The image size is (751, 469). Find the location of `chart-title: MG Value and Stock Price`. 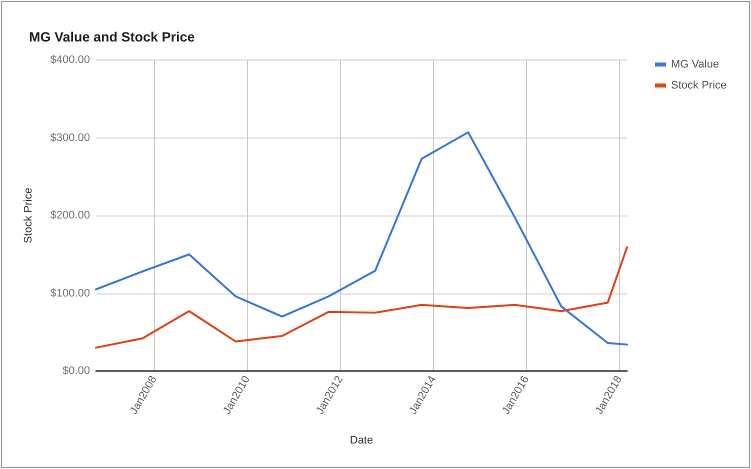

chart-title: MG Value and Stock Price is located at coordinates (112, 37).